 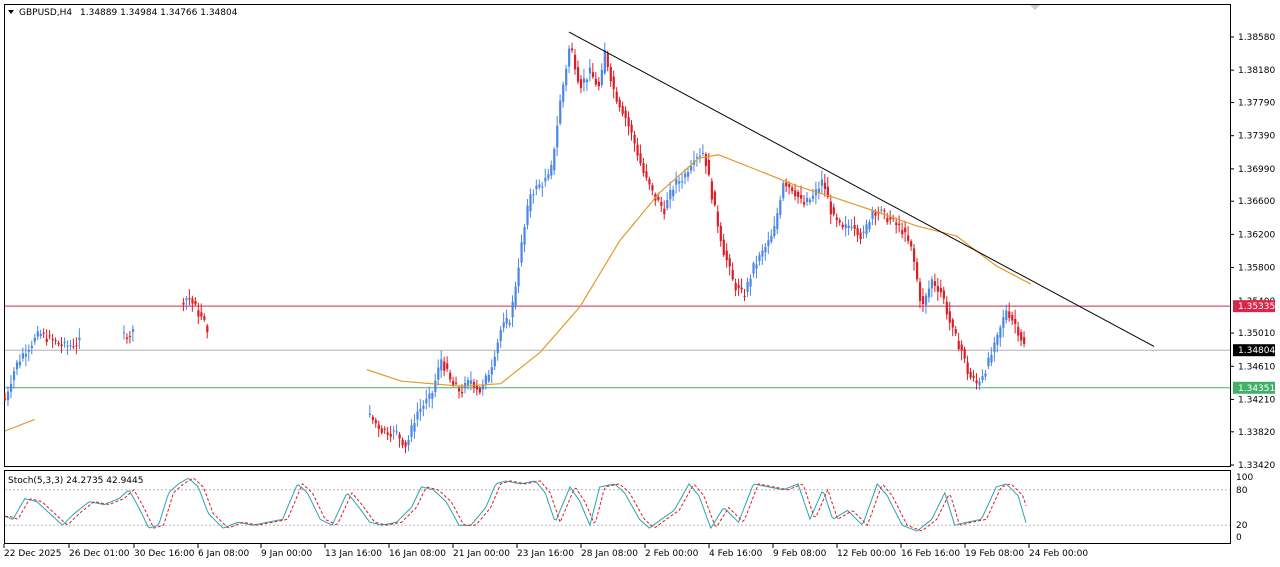 I want to click on stoch-level-label: 100, so click(x=1244, y=478).